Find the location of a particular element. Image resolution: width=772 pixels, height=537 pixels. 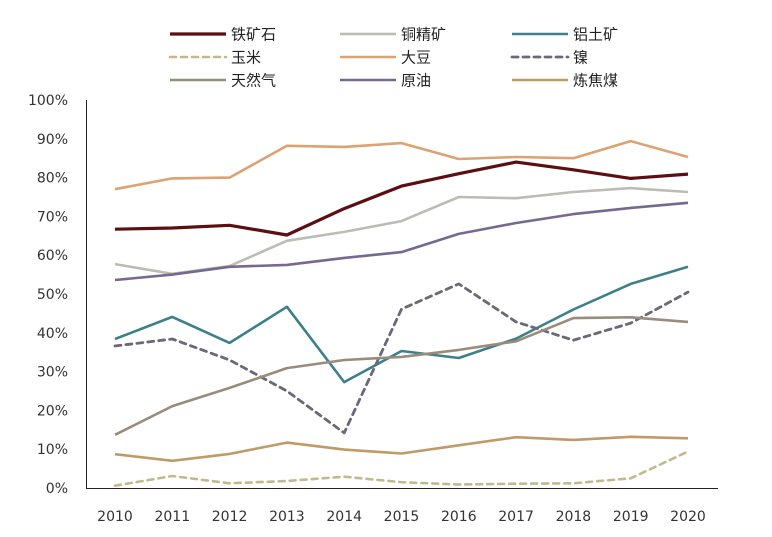

x-tick-label: 2013 is located at coordinates (287, 517).